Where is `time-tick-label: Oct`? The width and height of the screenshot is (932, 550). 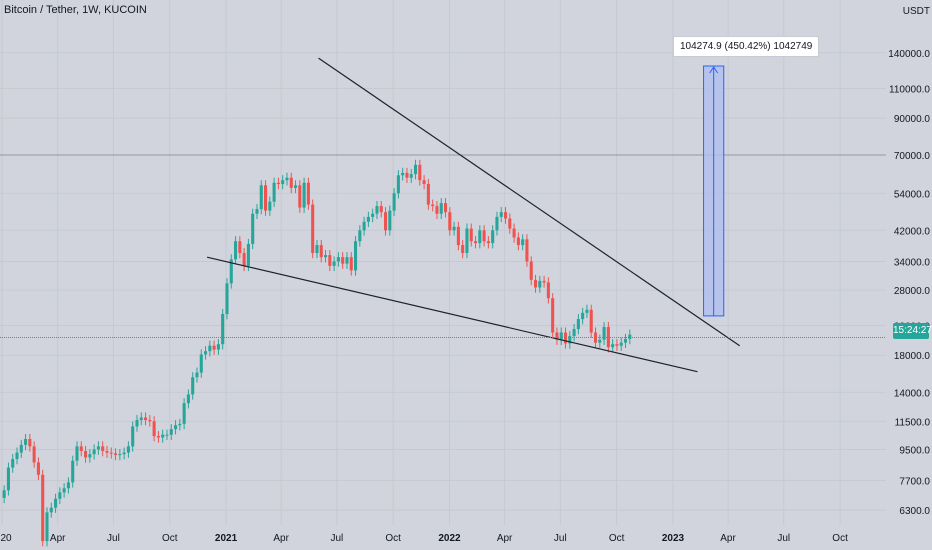 time-tick-label: Oct is located at coordinates (170, 538).